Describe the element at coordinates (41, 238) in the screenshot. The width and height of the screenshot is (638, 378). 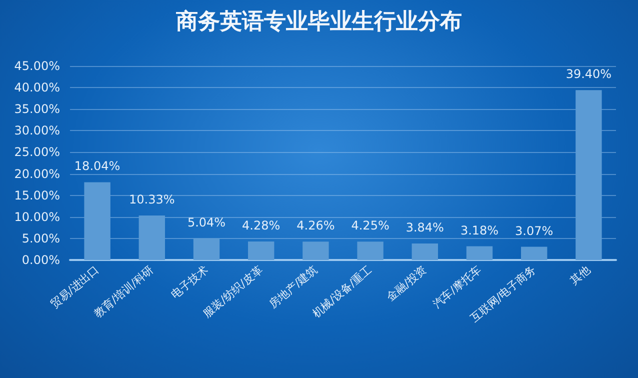
I see `y-tick-label: 5.00%` at that location.